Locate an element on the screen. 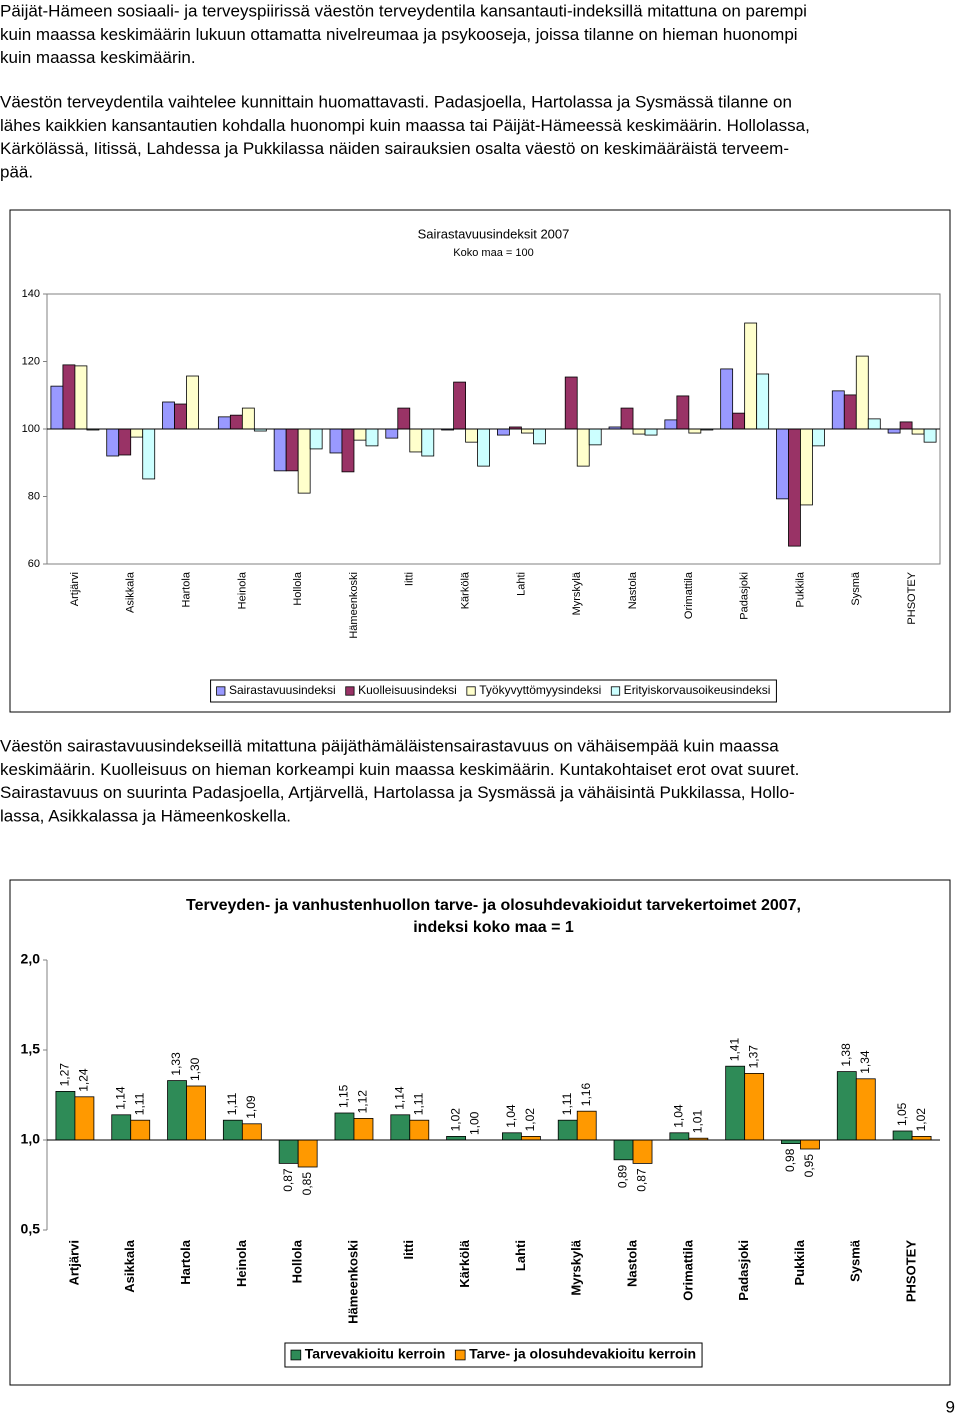  legend-box is located at coordinates (493, 691).